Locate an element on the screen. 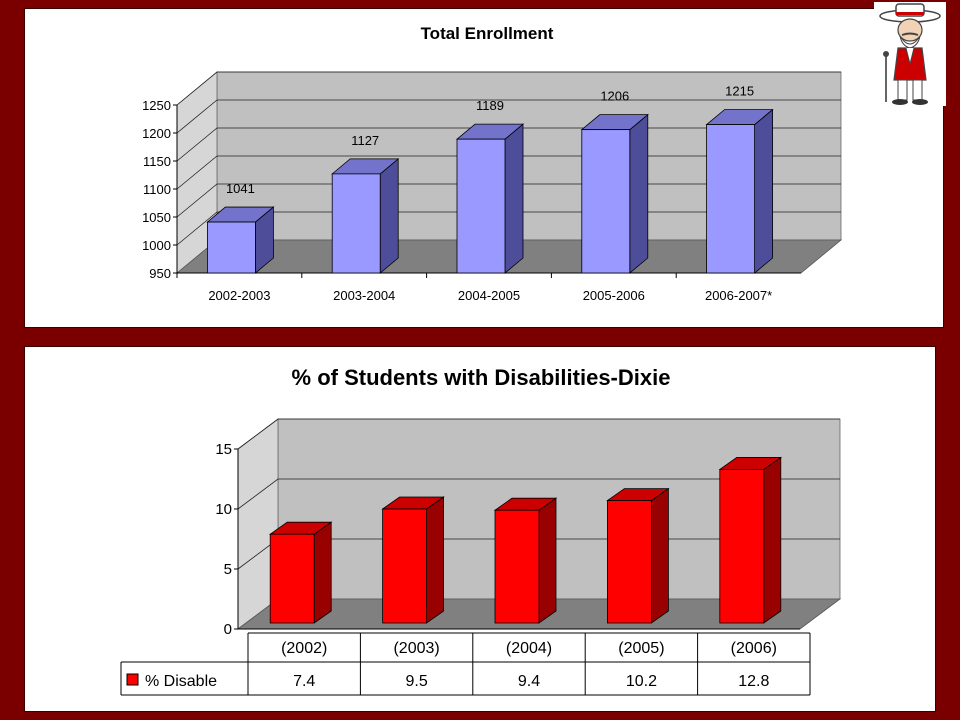 The height and width of the screenshot is (720, 960). table-category-cell: (2005) is located at coordinates (641, 648).